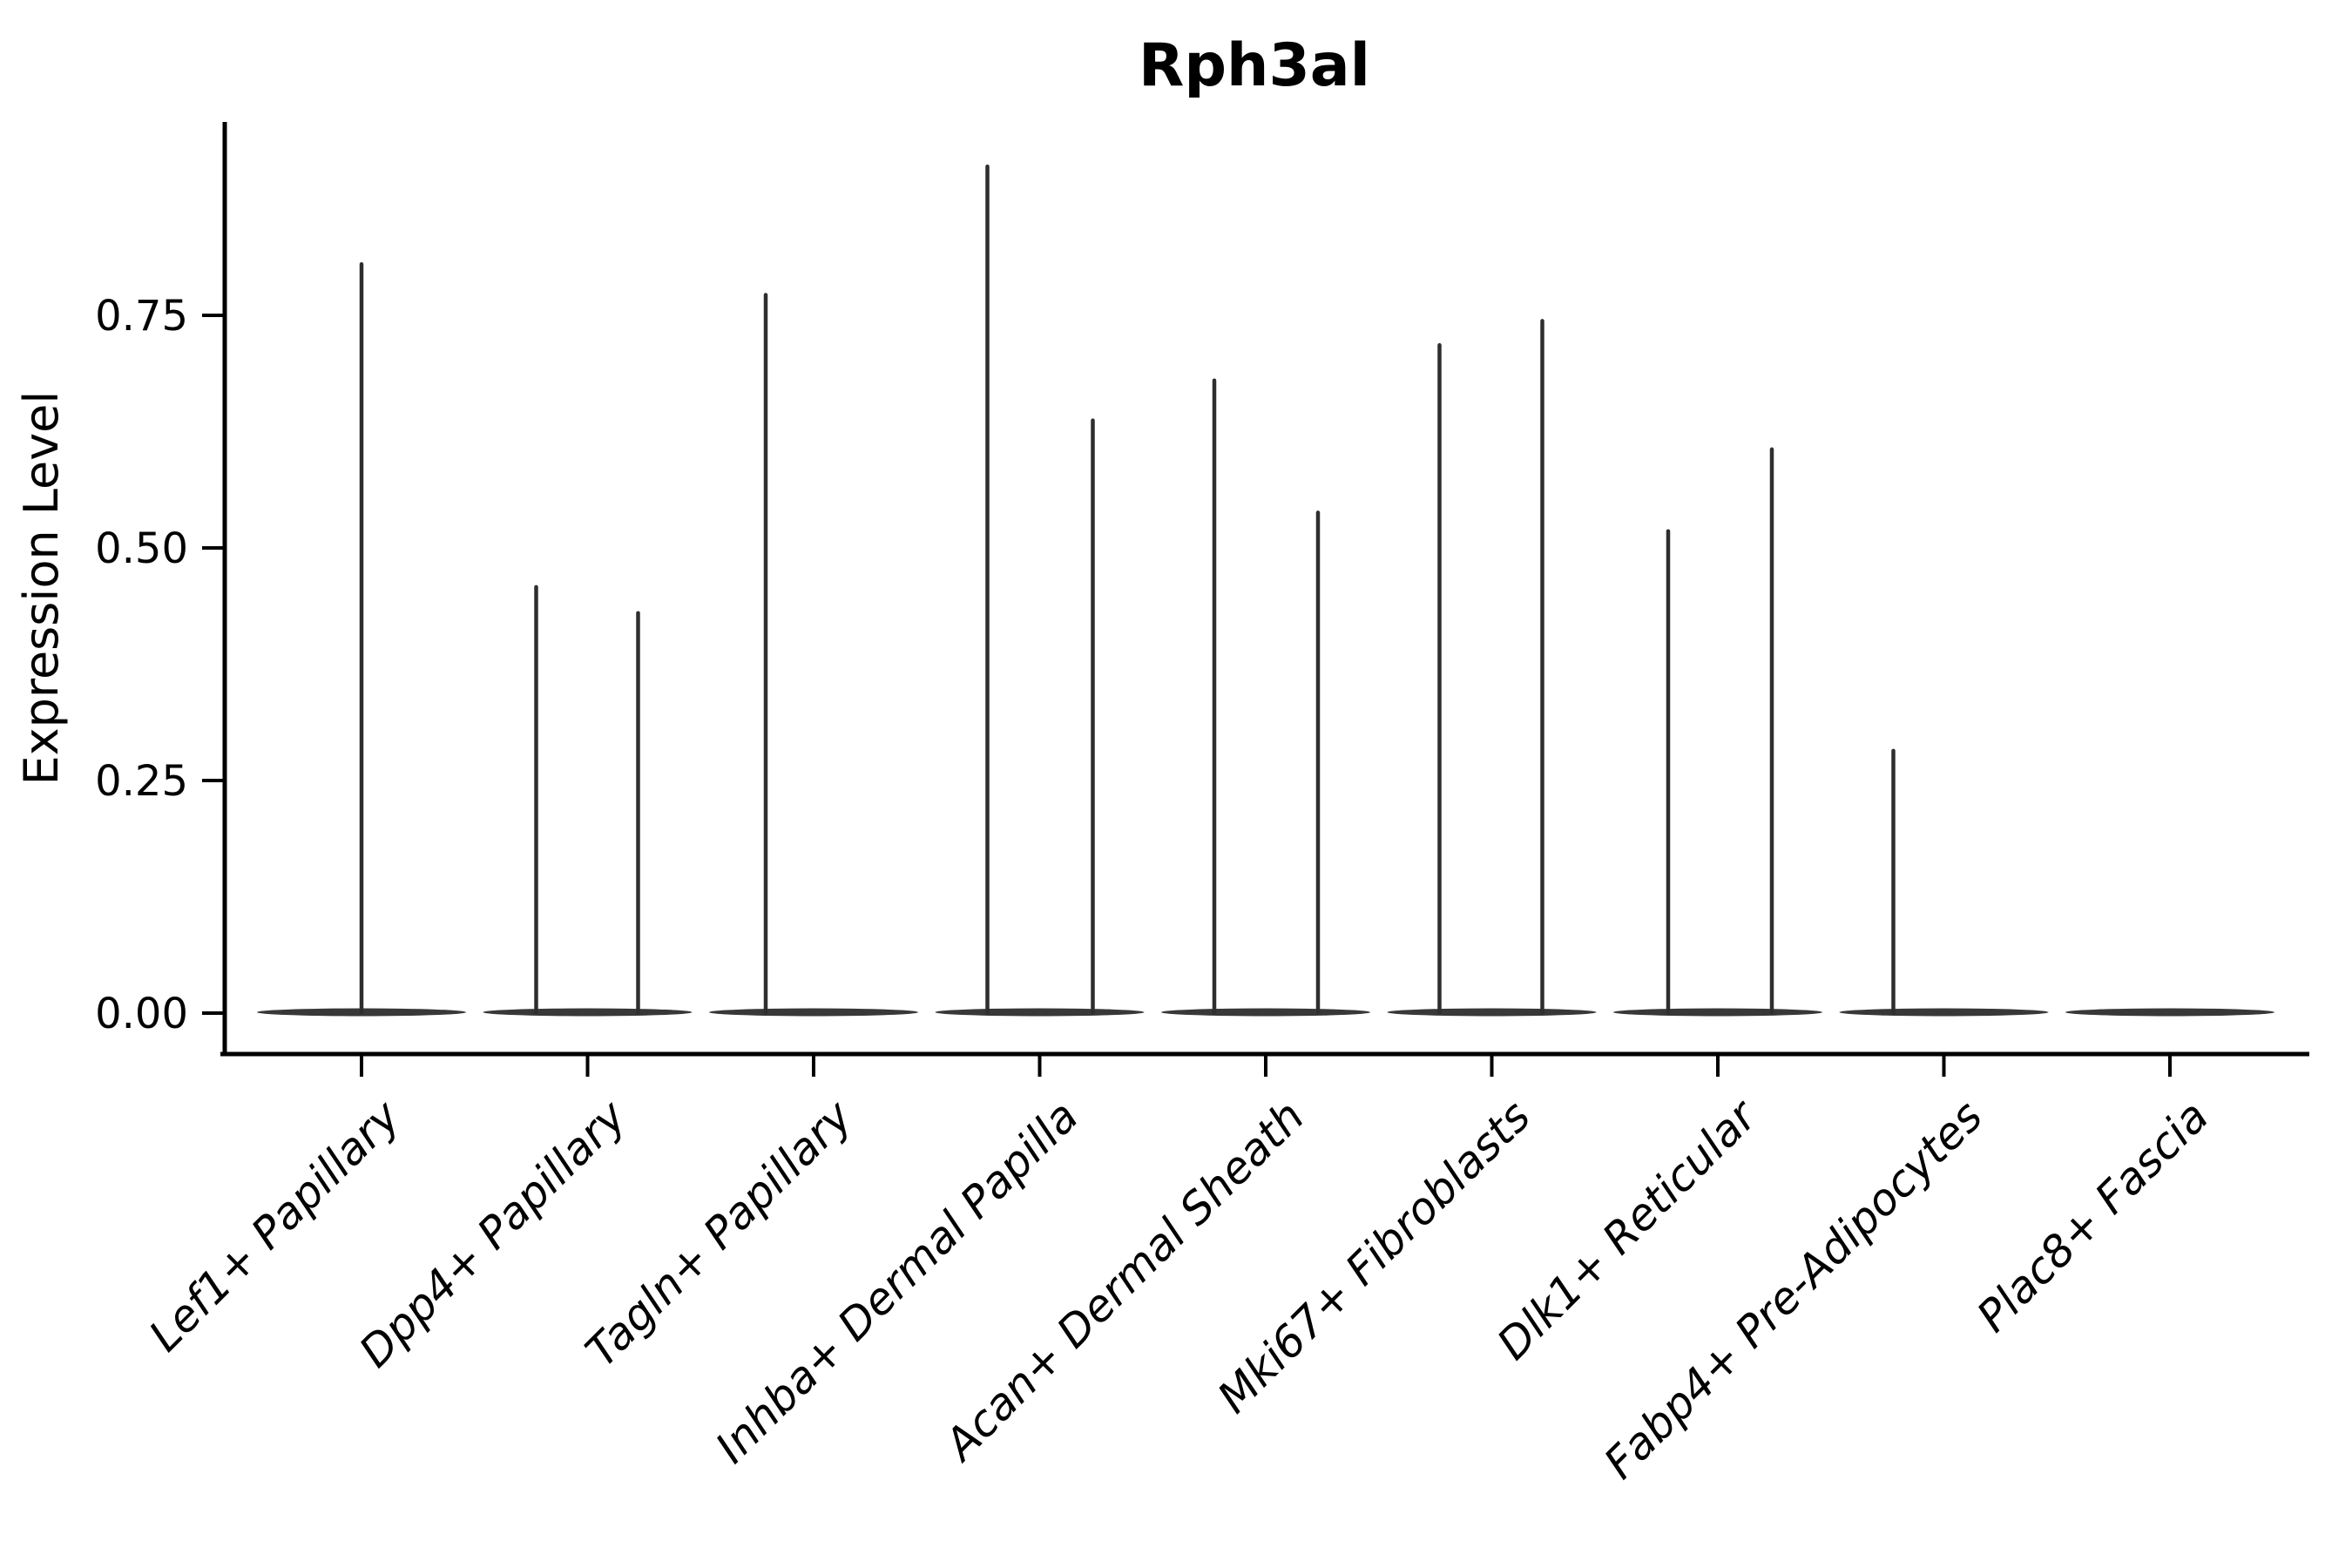 The height and width of the screenshot is (1568, 2352). Describe the element at coordinates (141, 316) in the screenshot. I see `y-tick-label: 0.75` at that location.